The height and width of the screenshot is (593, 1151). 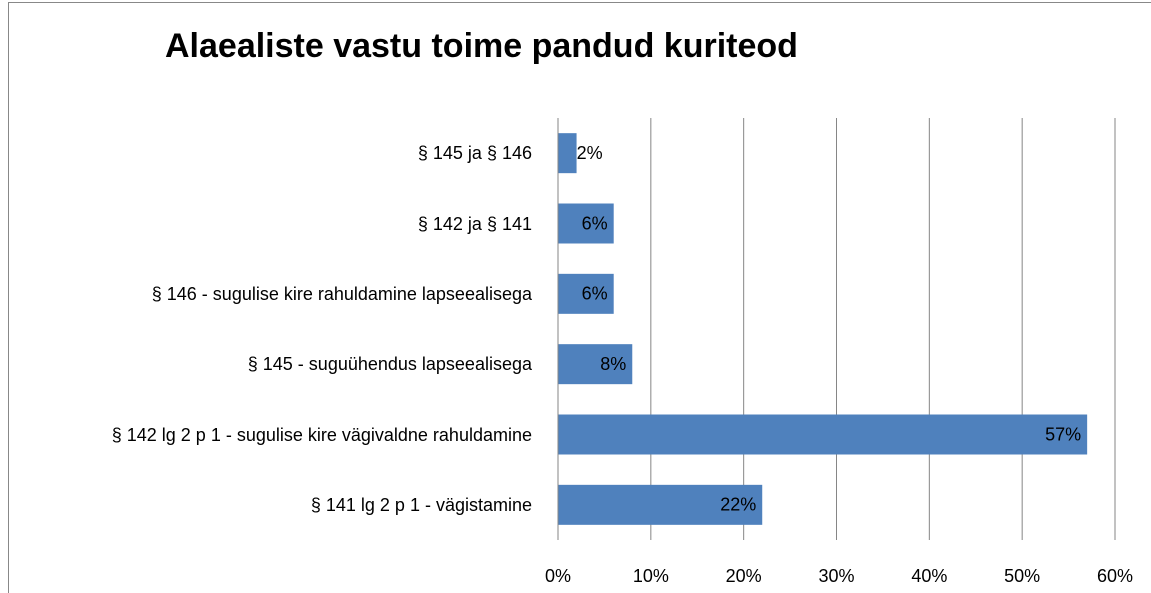 I want to click on x-tick-label: 20%, so click(x=744, y=576).